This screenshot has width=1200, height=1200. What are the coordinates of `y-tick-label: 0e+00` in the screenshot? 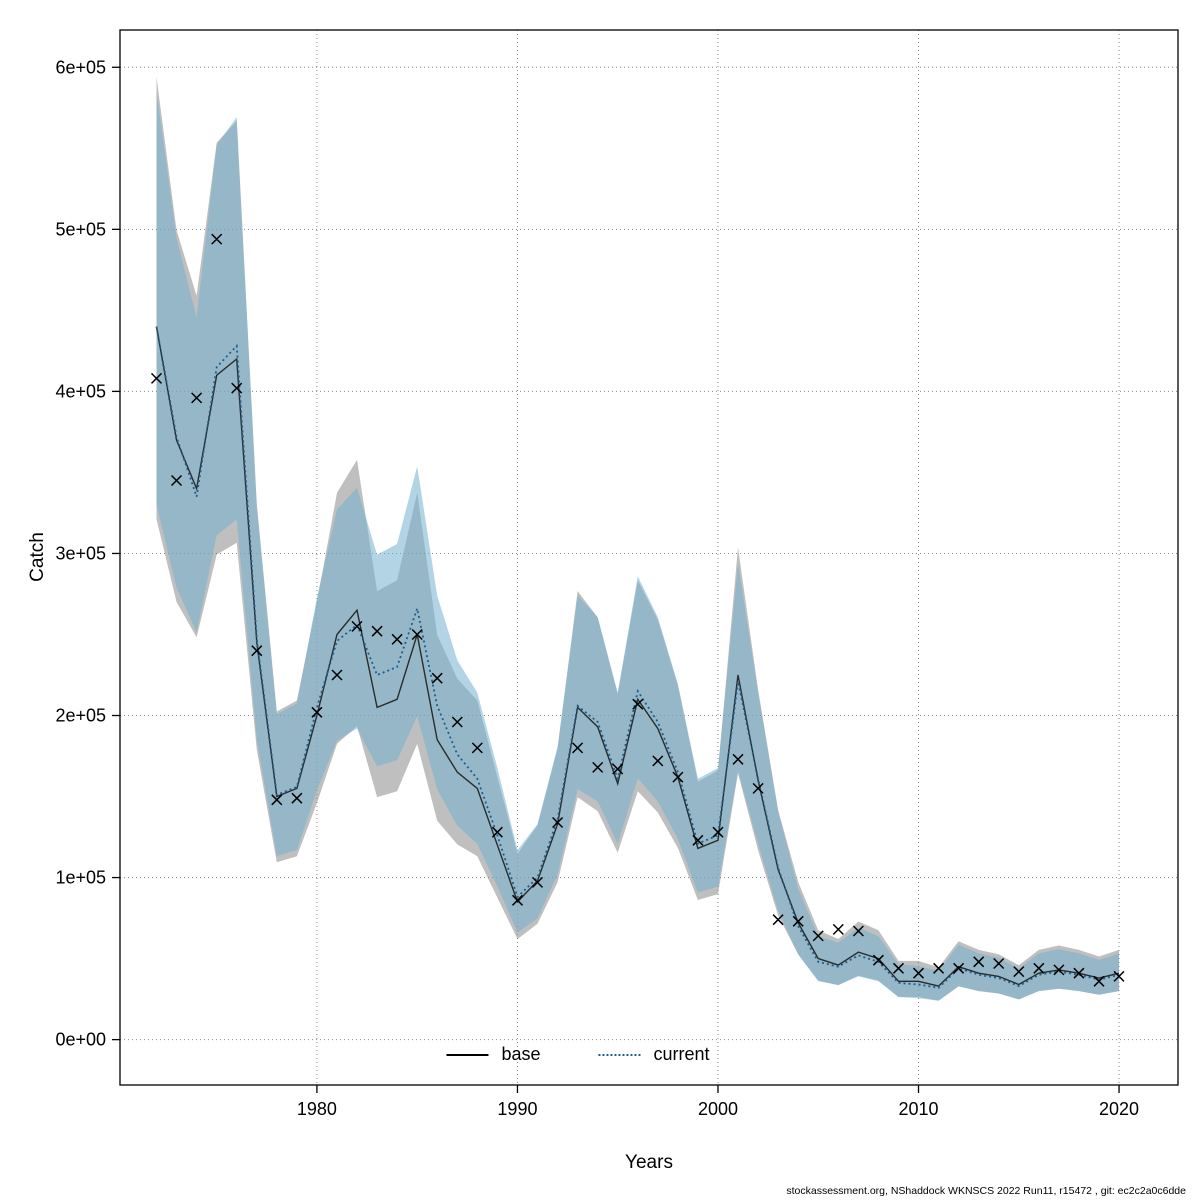 It's located at (80, 1040).